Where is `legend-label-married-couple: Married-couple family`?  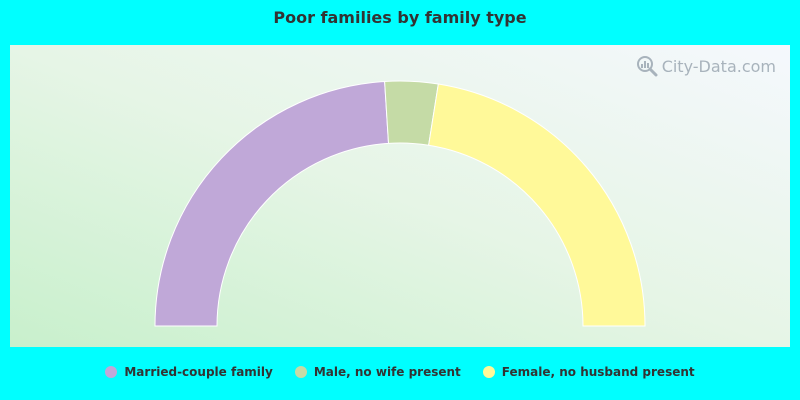 legend-label-married-couple: Married-couple family is located at coordinates (198, 372).